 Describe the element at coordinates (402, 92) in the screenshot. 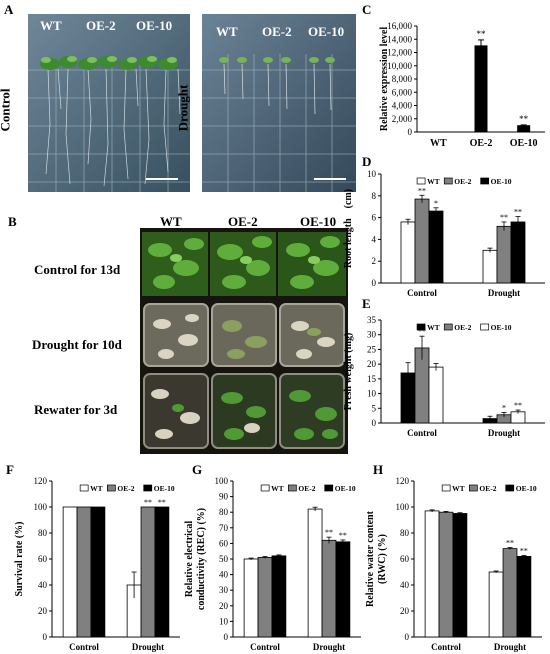

I see `chart-c-y-tick-label: 6,000` at that location.